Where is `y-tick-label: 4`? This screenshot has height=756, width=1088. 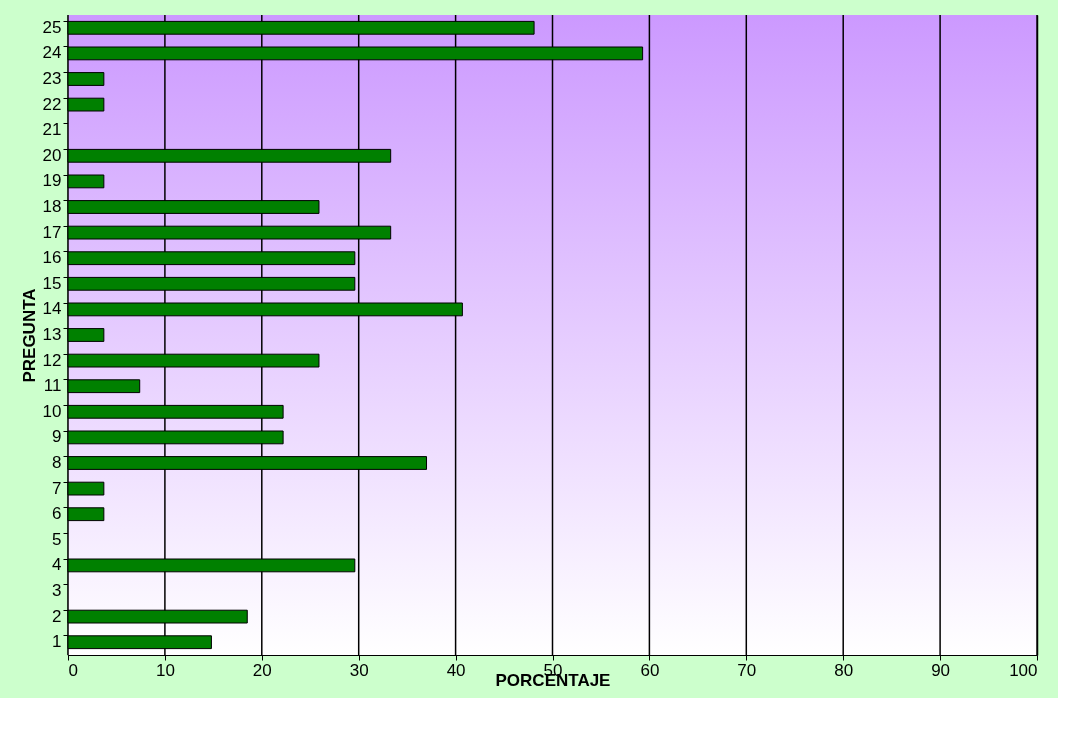
y-tick-label: 4 is located at coordinates (57, 565).